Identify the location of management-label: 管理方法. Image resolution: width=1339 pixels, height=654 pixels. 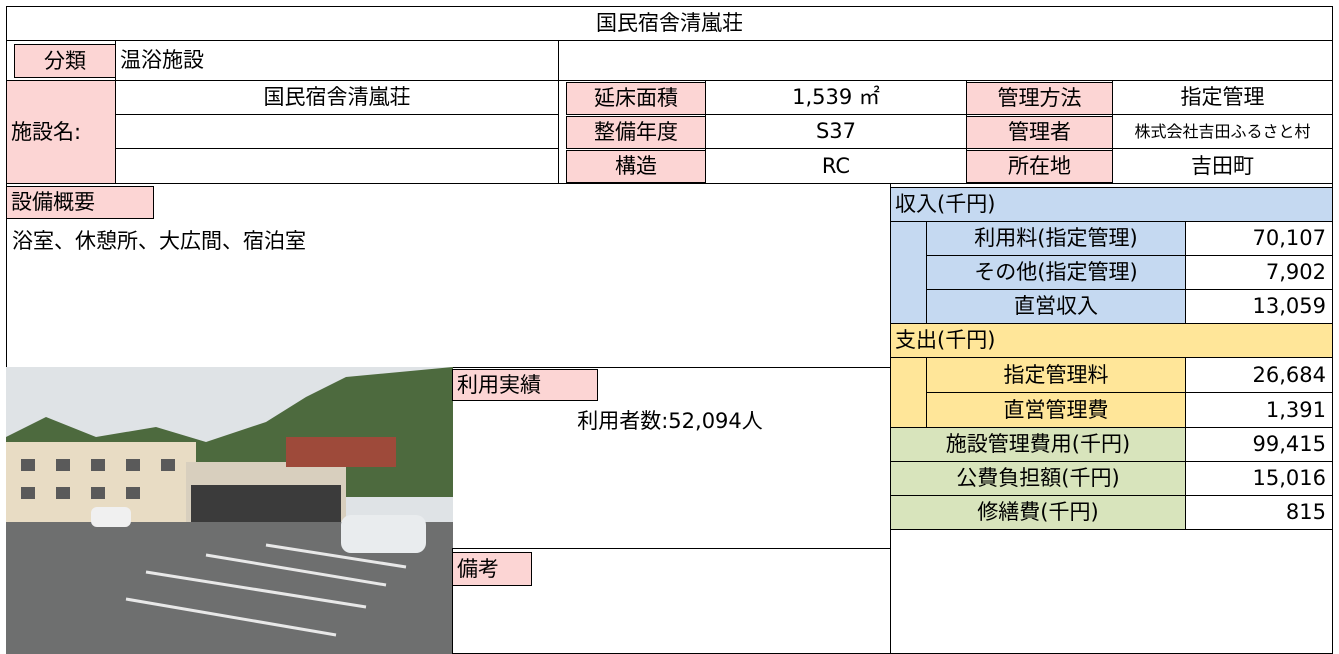
(1039, 98).